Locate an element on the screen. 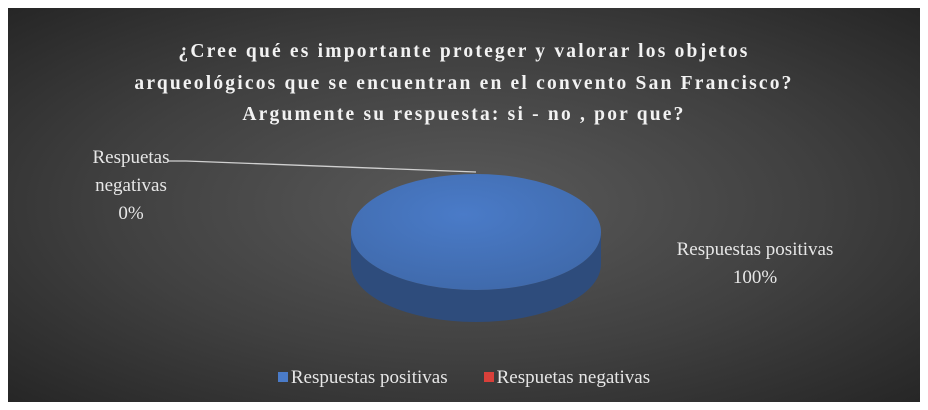  legend-item: Respuestas positivas is located at coordinates (362, 378).